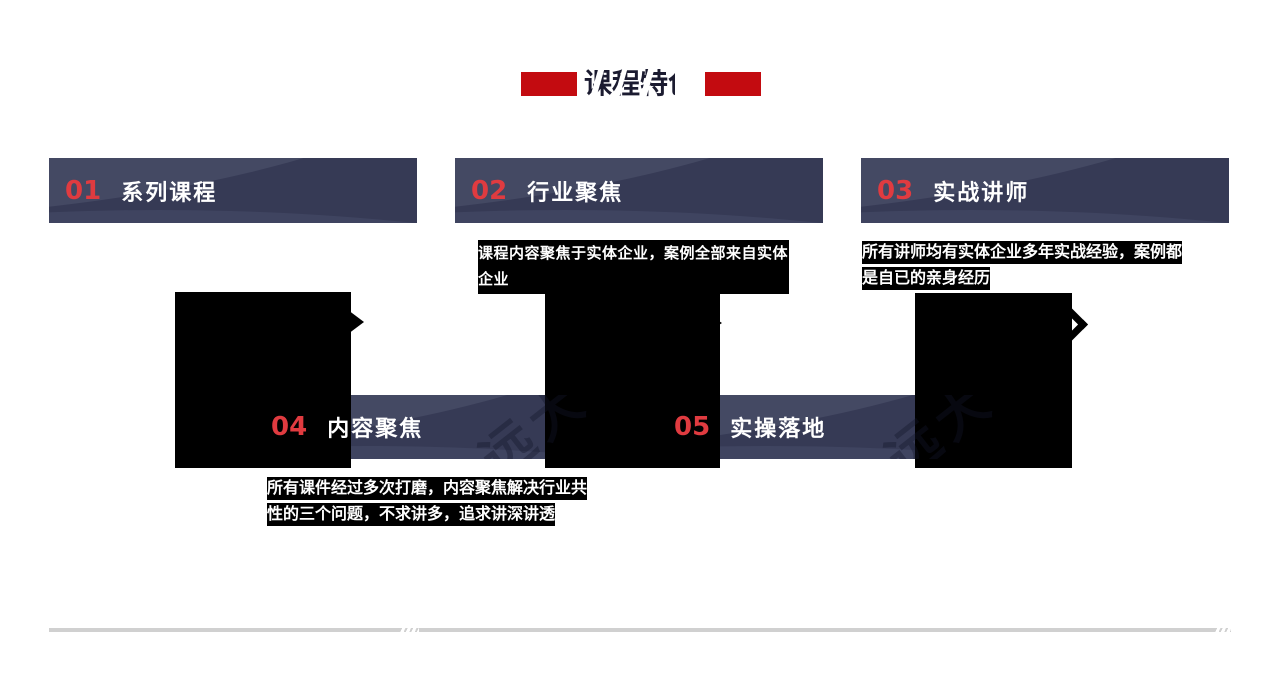  I want to click on card-header-02: 02 行业聚焦, so click(639, 190).